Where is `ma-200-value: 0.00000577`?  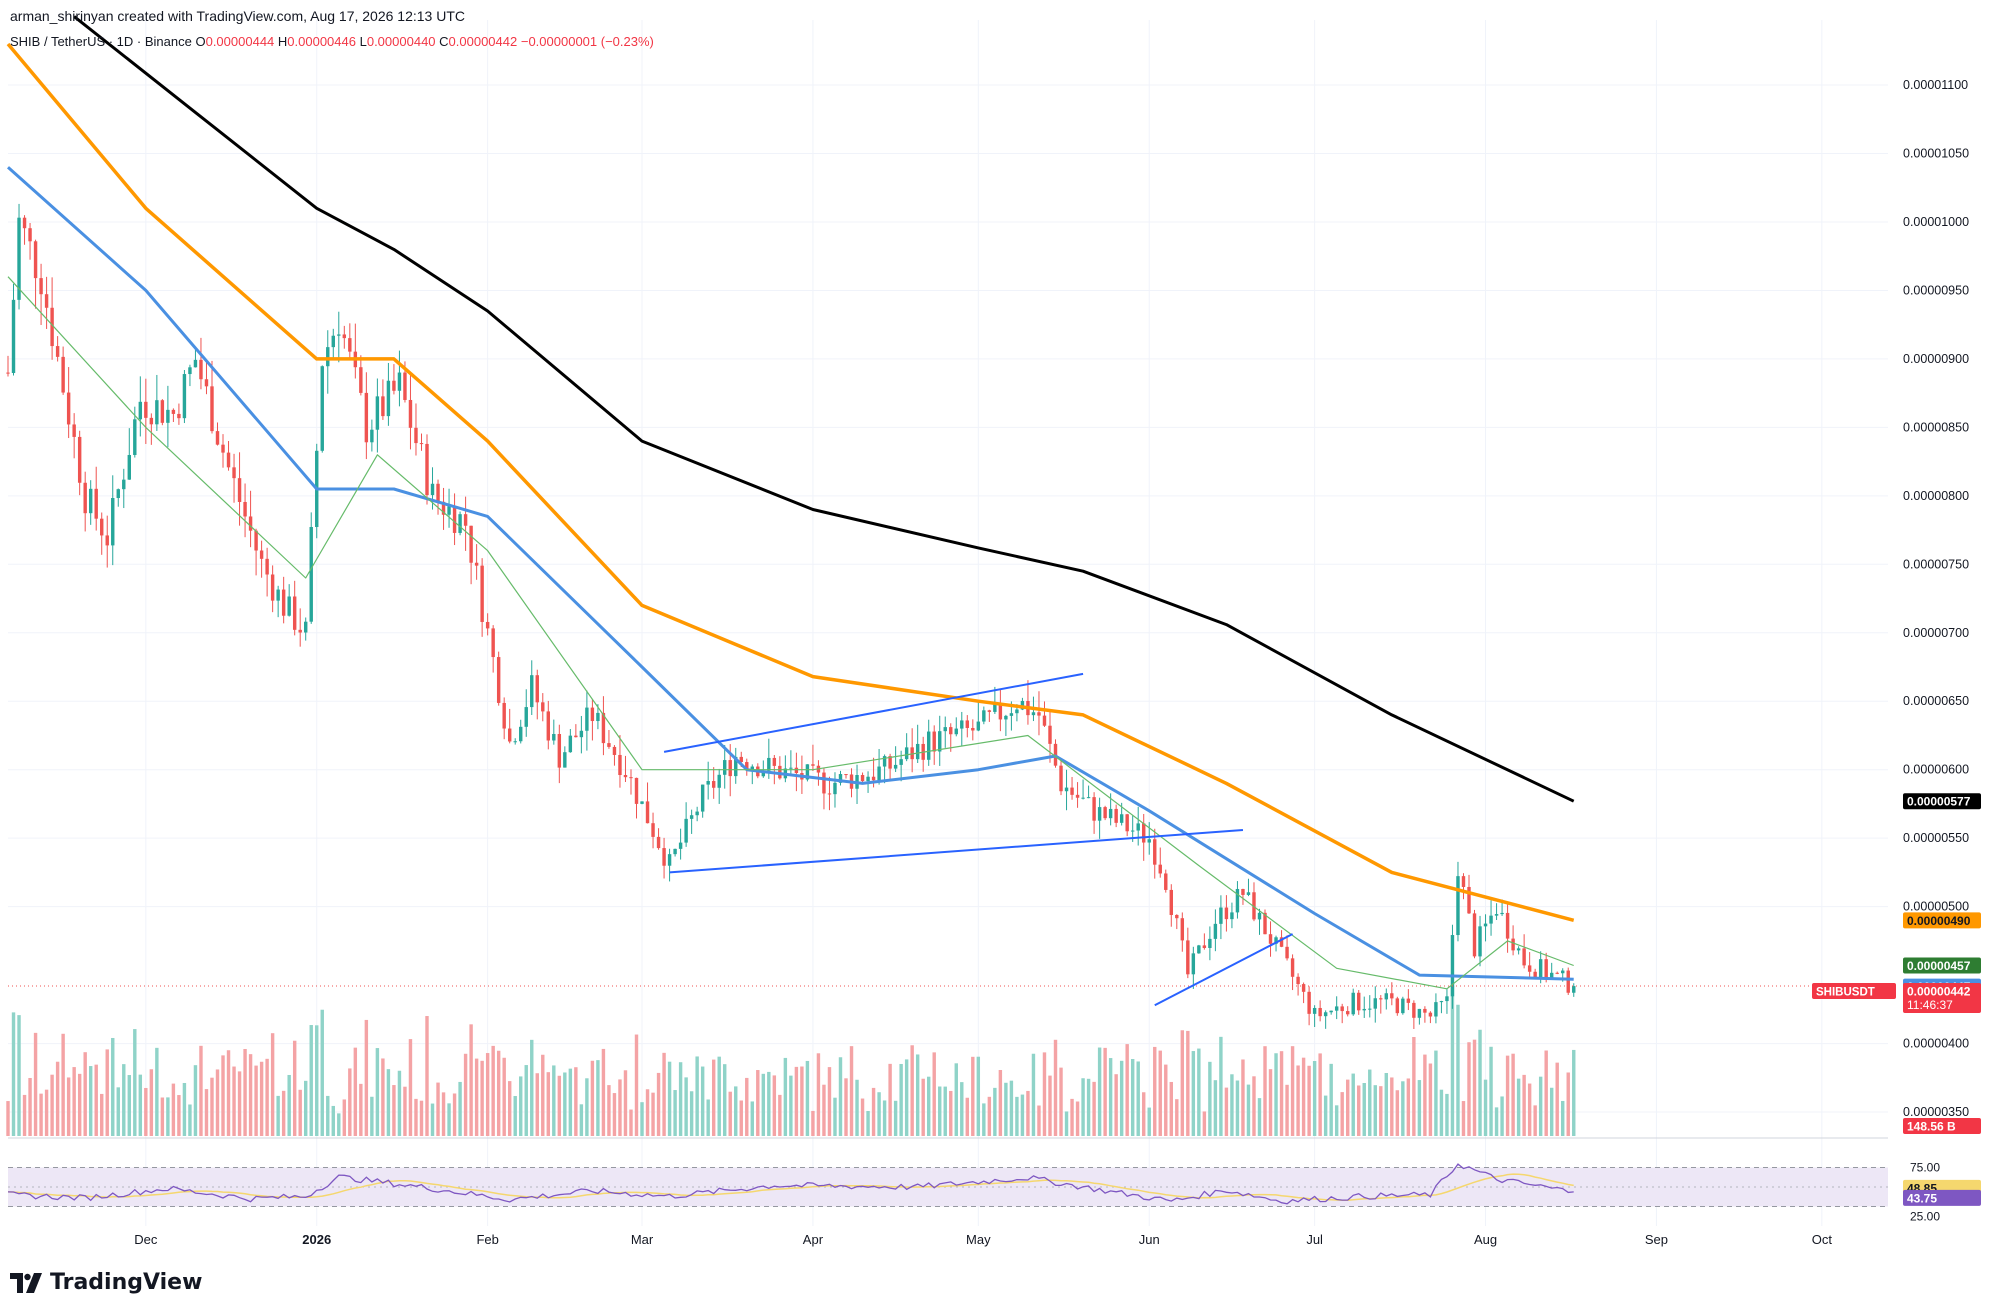 ma-200-value: 0.00000577 is located at coordinates (1939, 802).